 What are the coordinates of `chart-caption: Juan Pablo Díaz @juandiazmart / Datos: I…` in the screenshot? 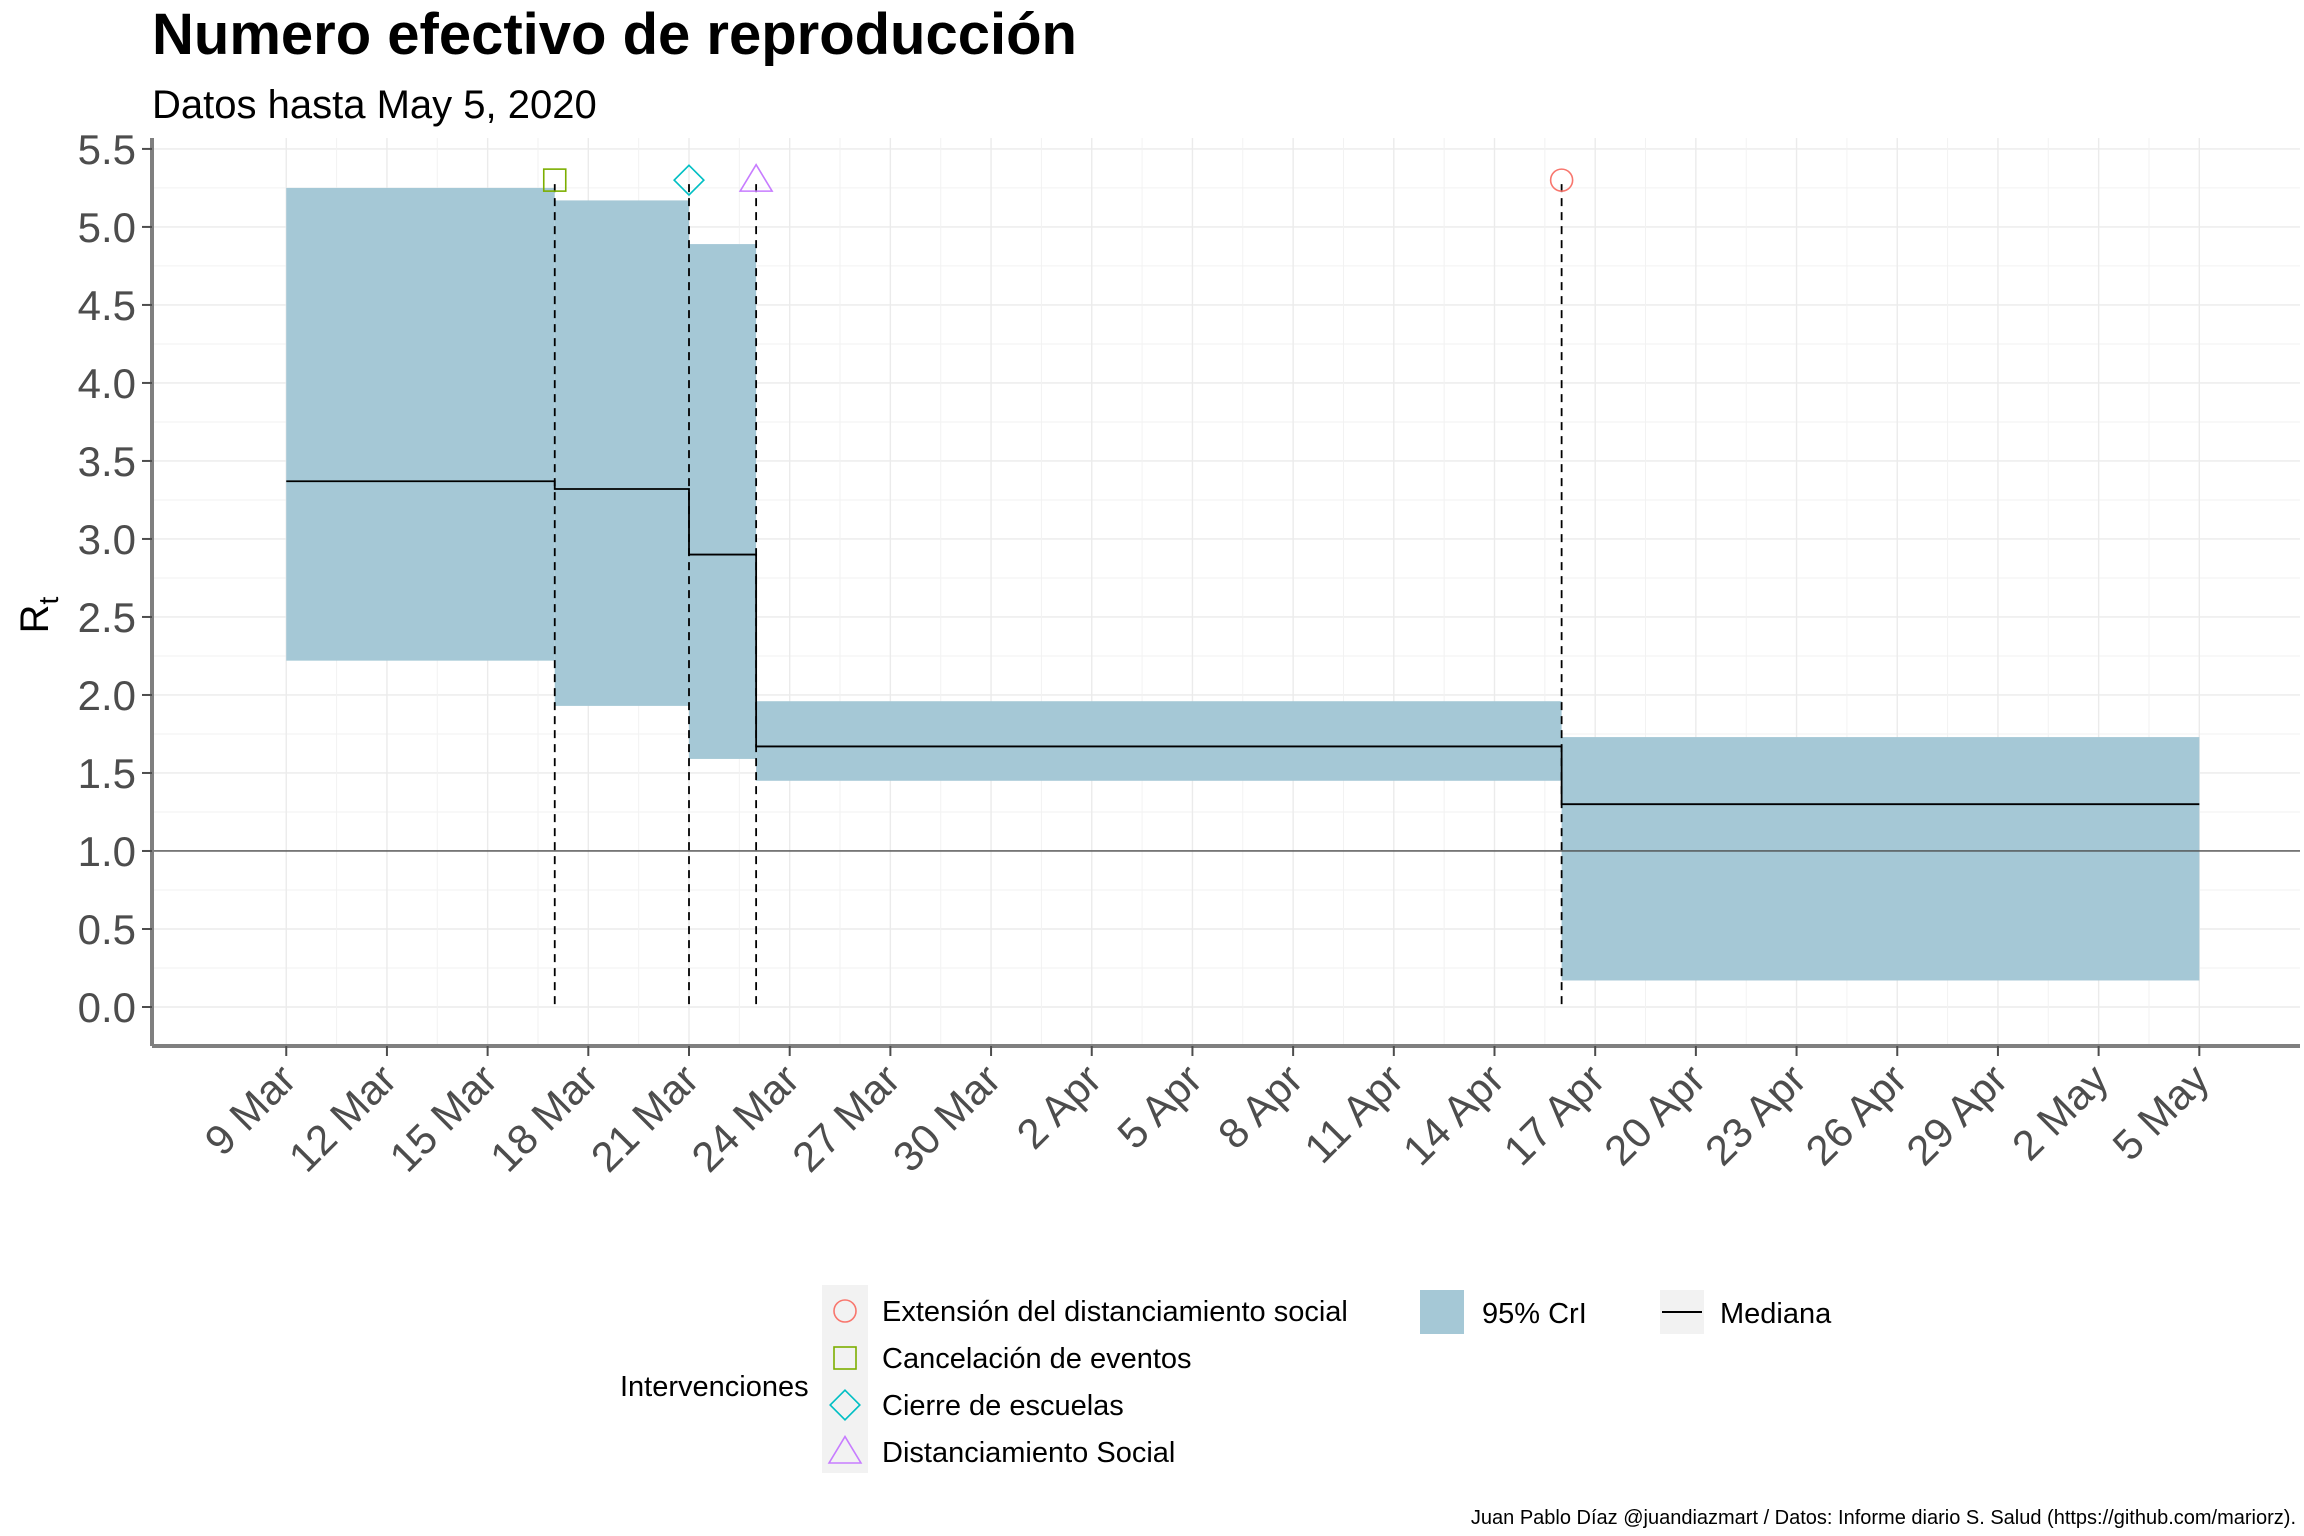 It's located at (1883, 1518).